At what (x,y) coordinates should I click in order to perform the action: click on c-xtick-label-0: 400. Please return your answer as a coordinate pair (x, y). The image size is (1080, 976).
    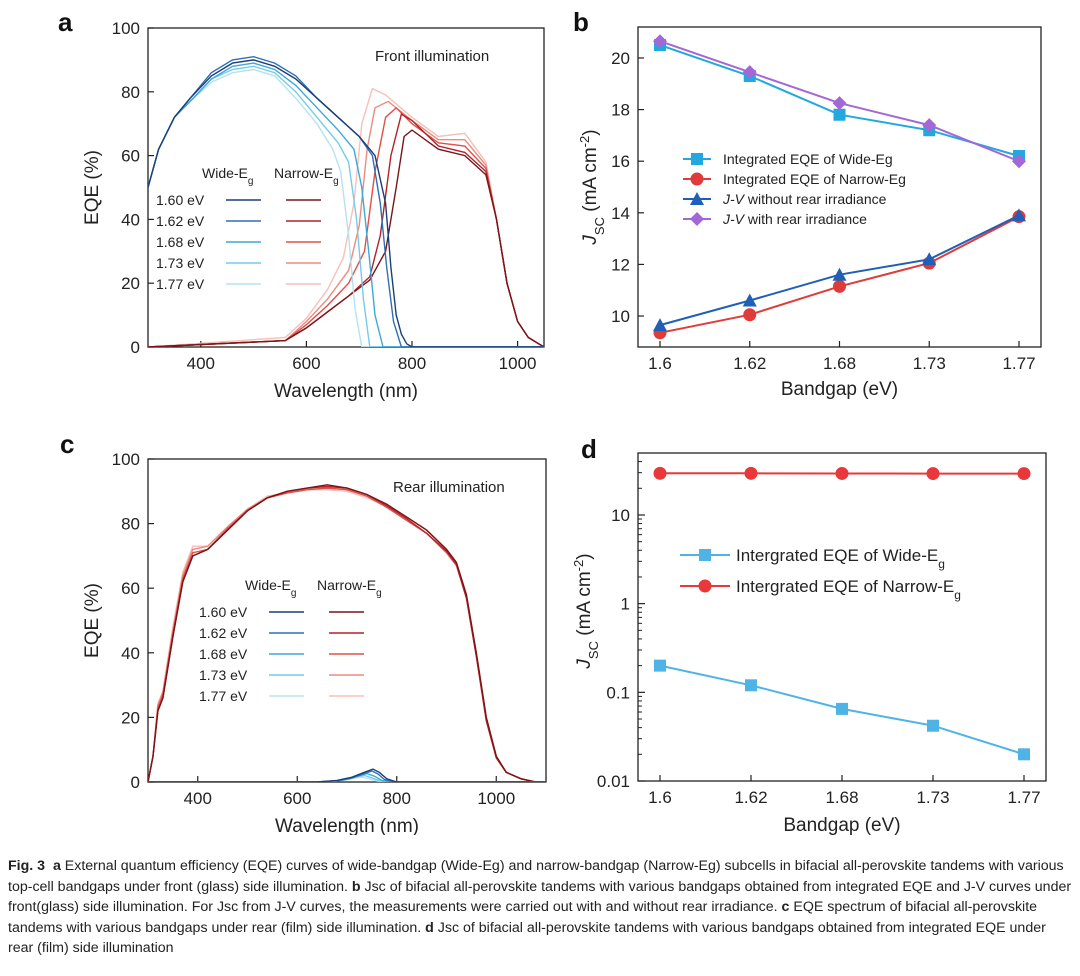
    Looking at the image, I should click on (198, 798).